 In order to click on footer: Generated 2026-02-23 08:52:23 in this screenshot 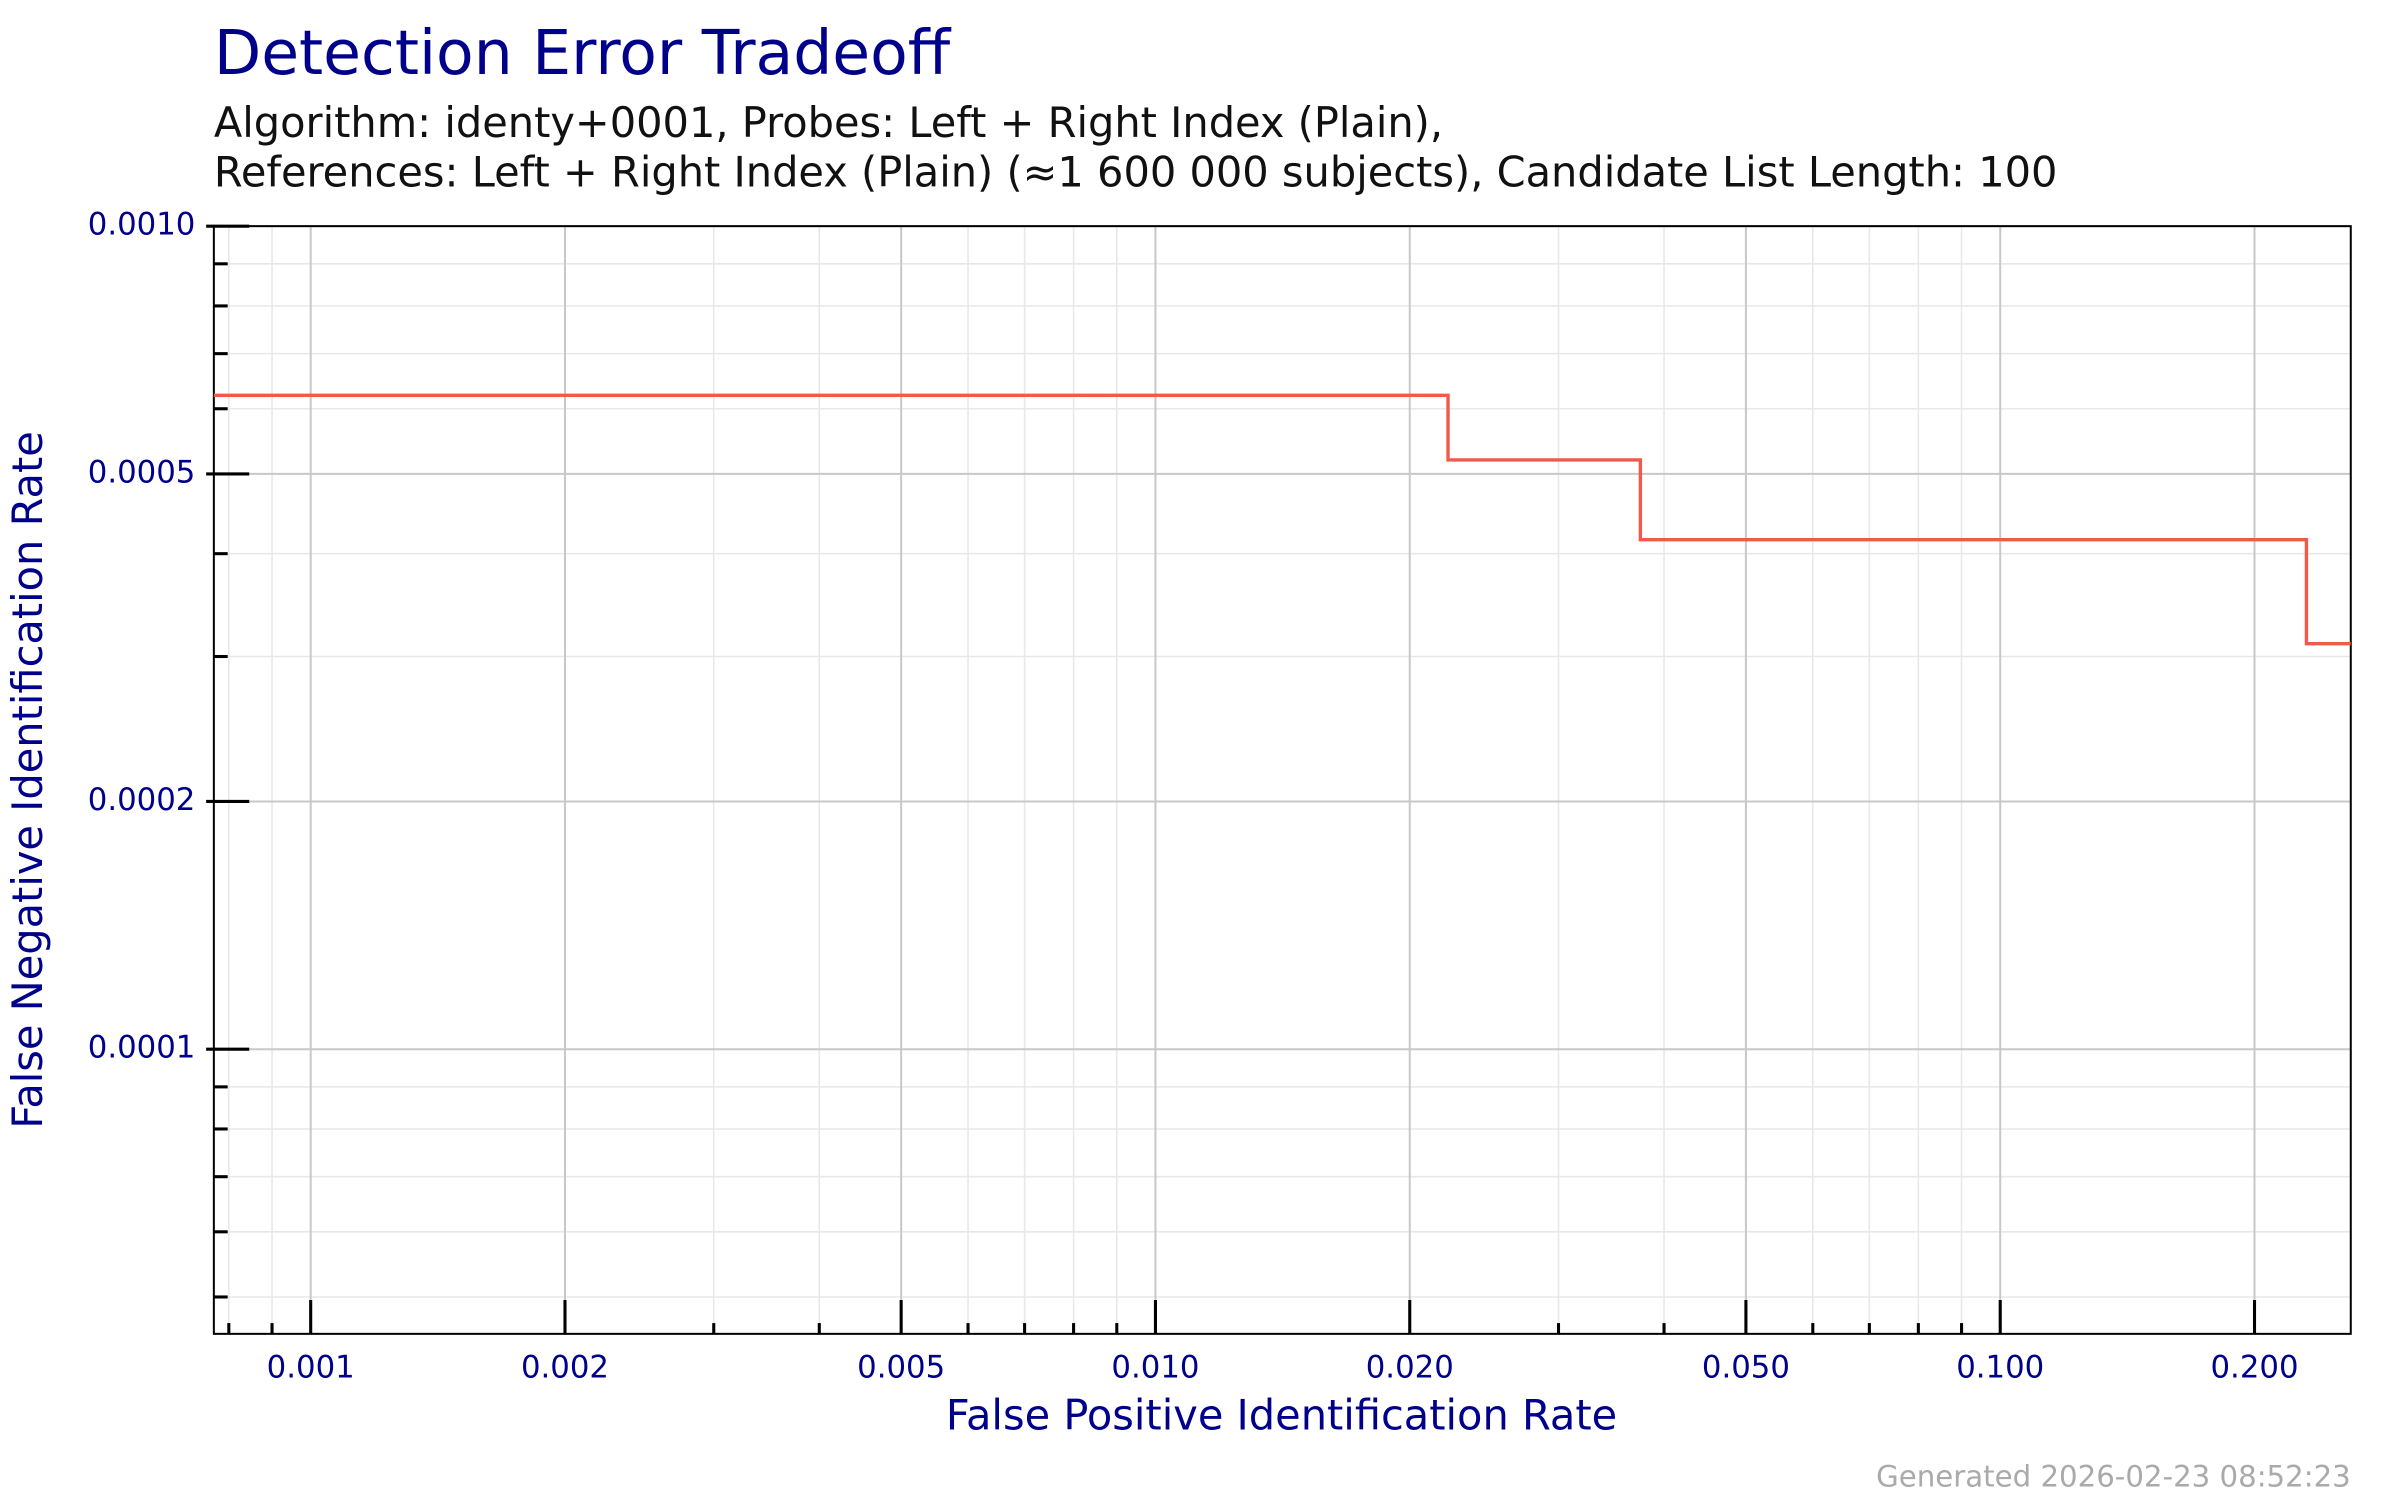, I will do `click(2113, 1476)`.